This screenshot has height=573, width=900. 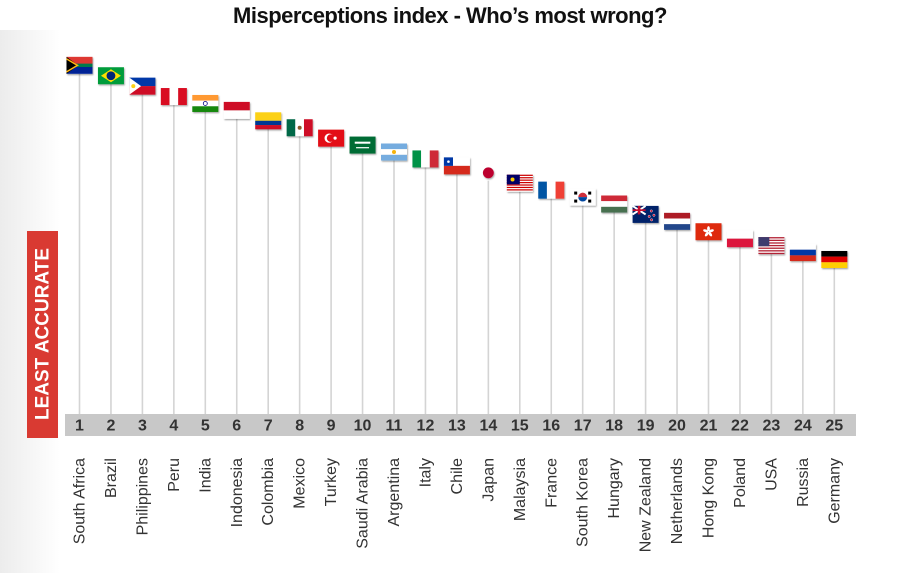 I want to click on flag-germany-icon, so click(x=834, y=259).